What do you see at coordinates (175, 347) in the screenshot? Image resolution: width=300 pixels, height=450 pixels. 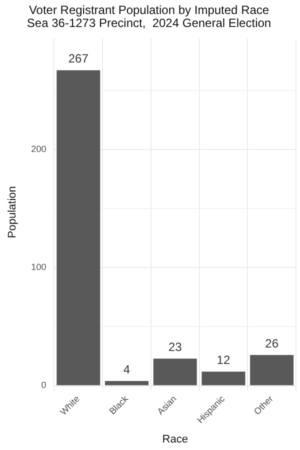 I see `data-label: 23` at bounding box center [175, 347].